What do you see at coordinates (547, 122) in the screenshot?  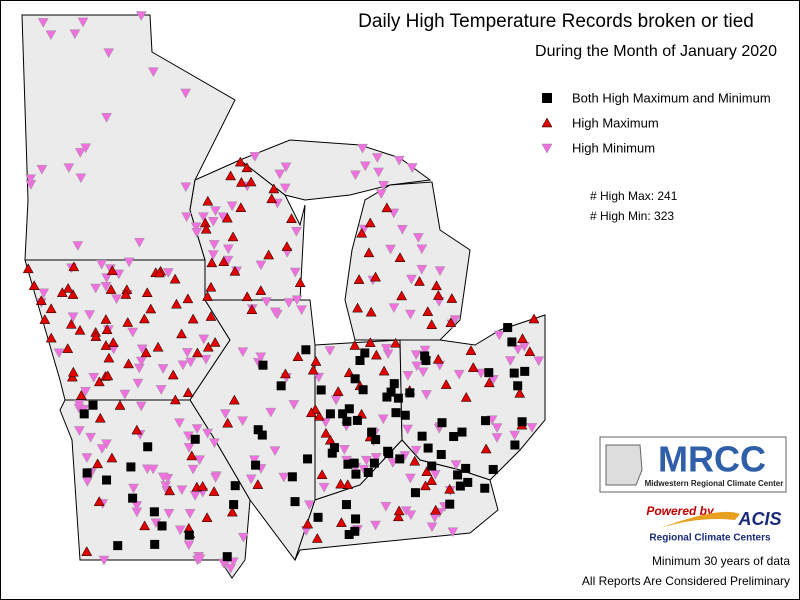 I see `legend-triangle` at bounding box center [547, 122].